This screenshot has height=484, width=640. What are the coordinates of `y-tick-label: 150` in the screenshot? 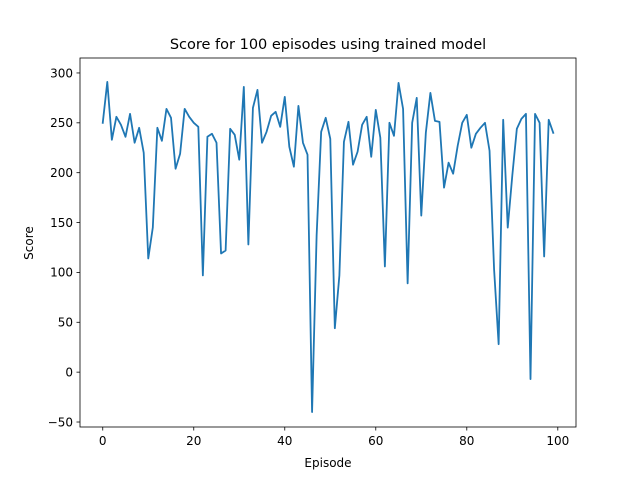 It's located at (61, 223).